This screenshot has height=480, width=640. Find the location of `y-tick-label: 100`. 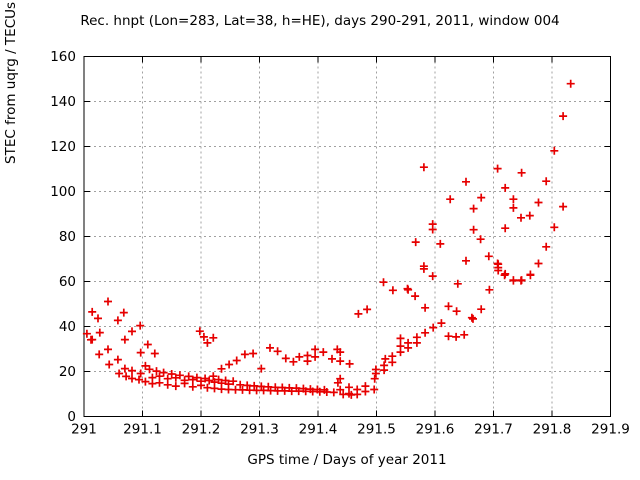

y-tick-label: 100 is located at coordinates (63, 192).